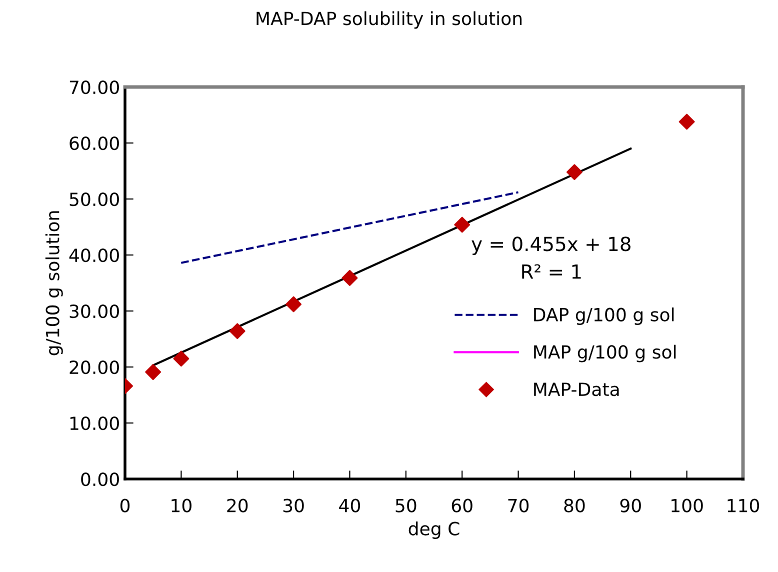 This screenshot has height=572, width=778. What do you see at coordinates (54, 283) in the screenshot?
I see `y-axis-title: g/100 g solution` at bounding box center [54, 283].